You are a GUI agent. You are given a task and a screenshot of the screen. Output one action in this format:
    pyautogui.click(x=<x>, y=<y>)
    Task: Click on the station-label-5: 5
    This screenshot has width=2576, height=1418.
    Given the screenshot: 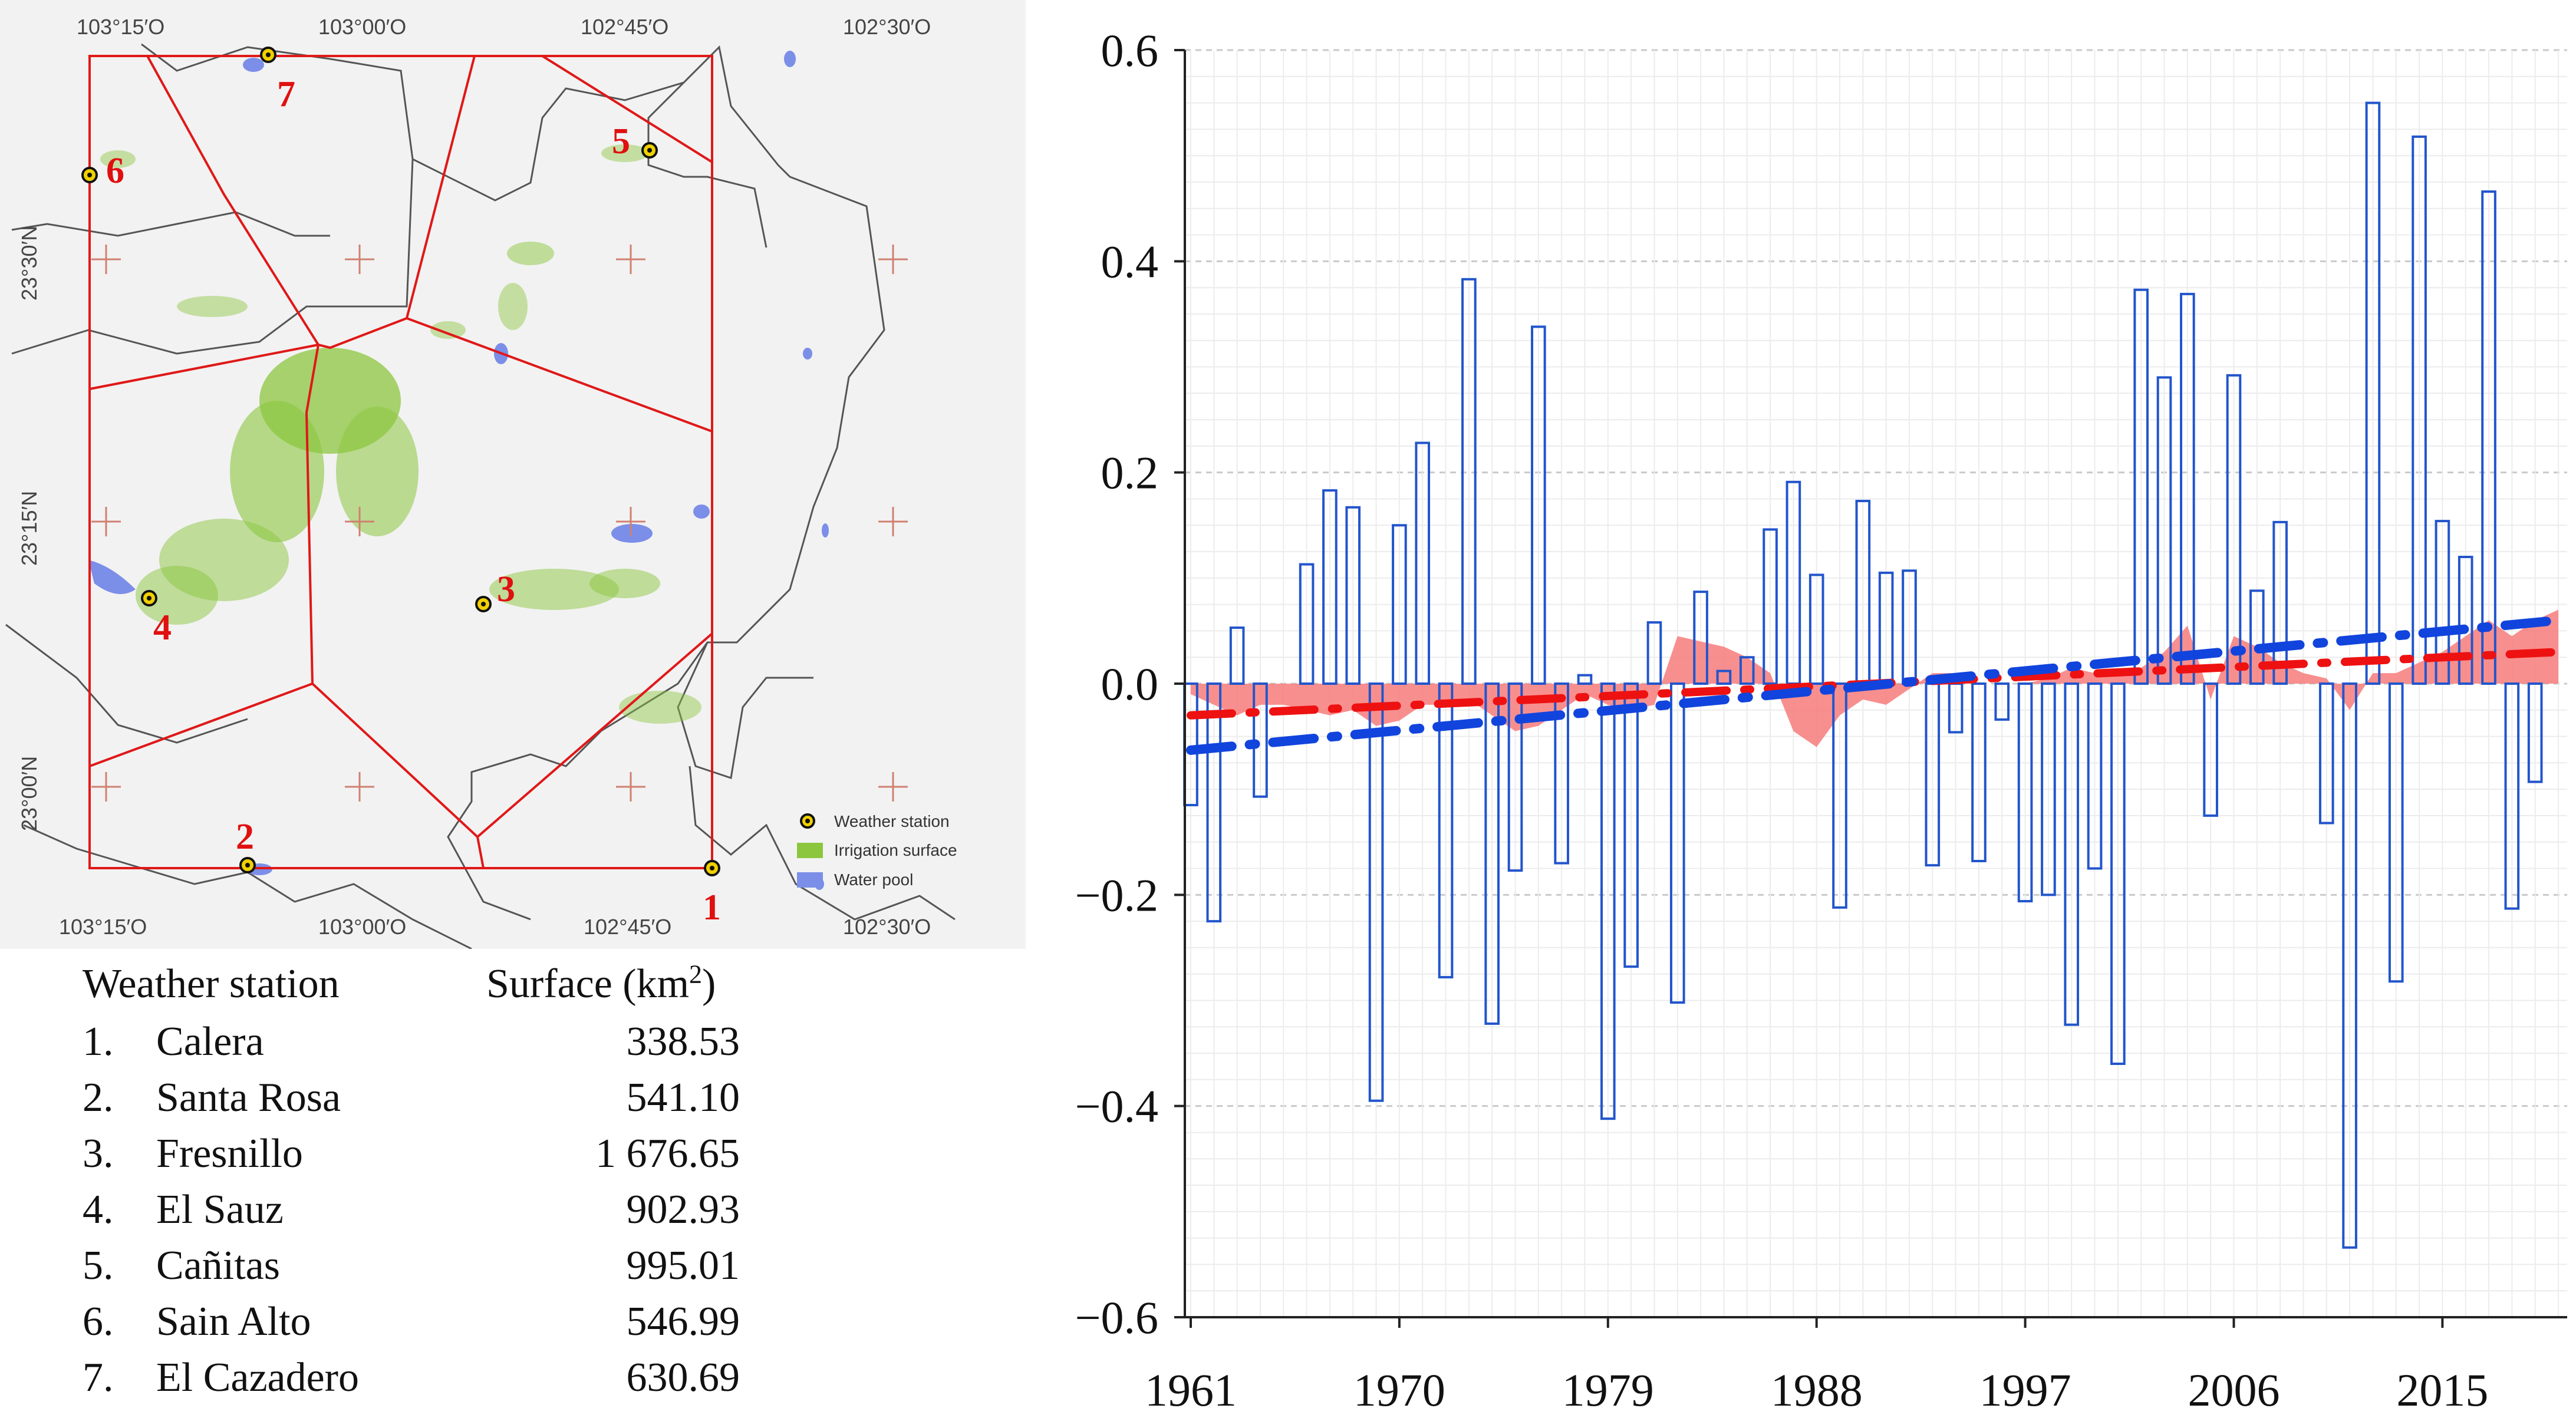 What is the action you would take?
    pyautogui.click(x=621, y=141)
    